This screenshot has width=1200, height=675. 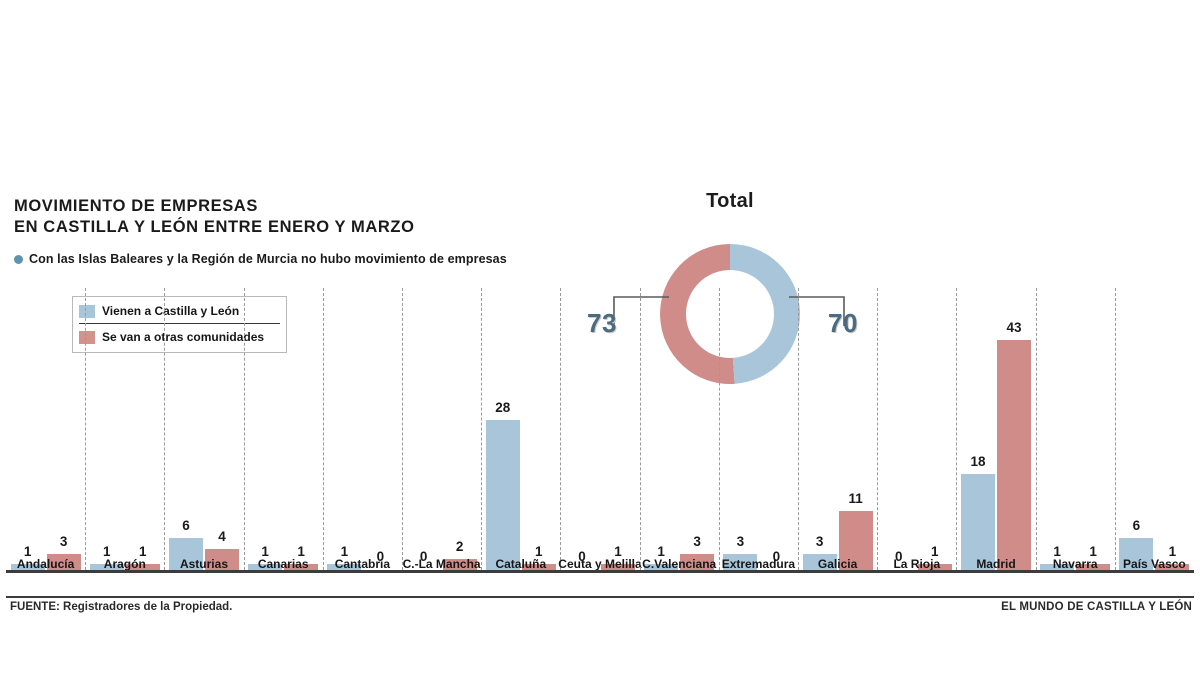 What do you see at coordinates (602, 323) in the screenshot?
I see `total-outgoing-value: 73` at bounding box center [602, 323].